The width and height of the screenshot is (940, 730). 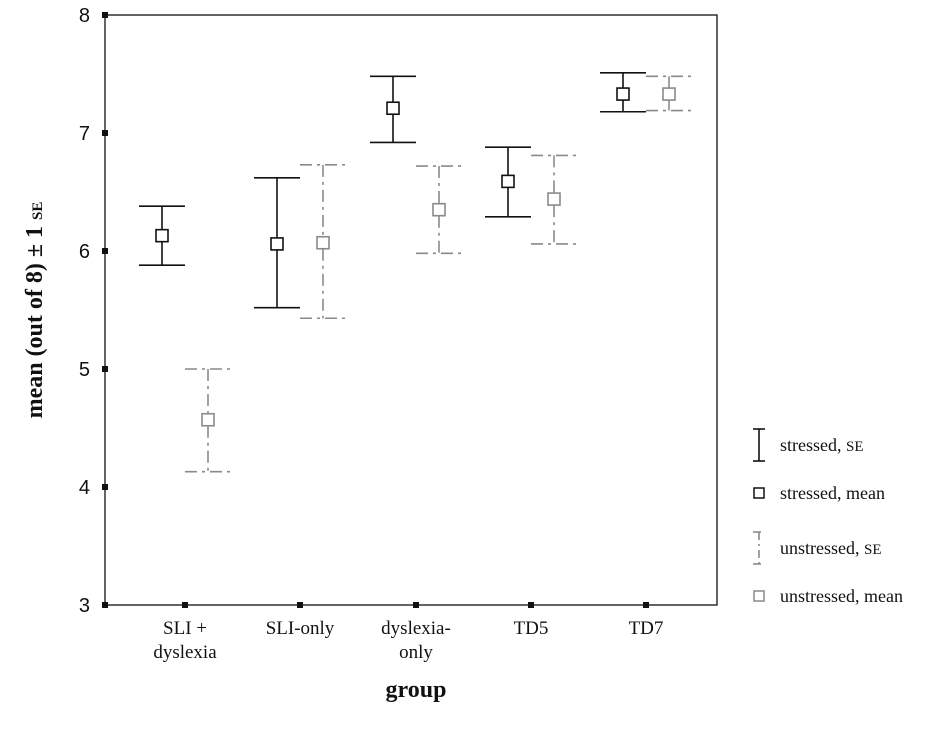 I want to click on y-tick-label: 6, so click(x=84, y=252).